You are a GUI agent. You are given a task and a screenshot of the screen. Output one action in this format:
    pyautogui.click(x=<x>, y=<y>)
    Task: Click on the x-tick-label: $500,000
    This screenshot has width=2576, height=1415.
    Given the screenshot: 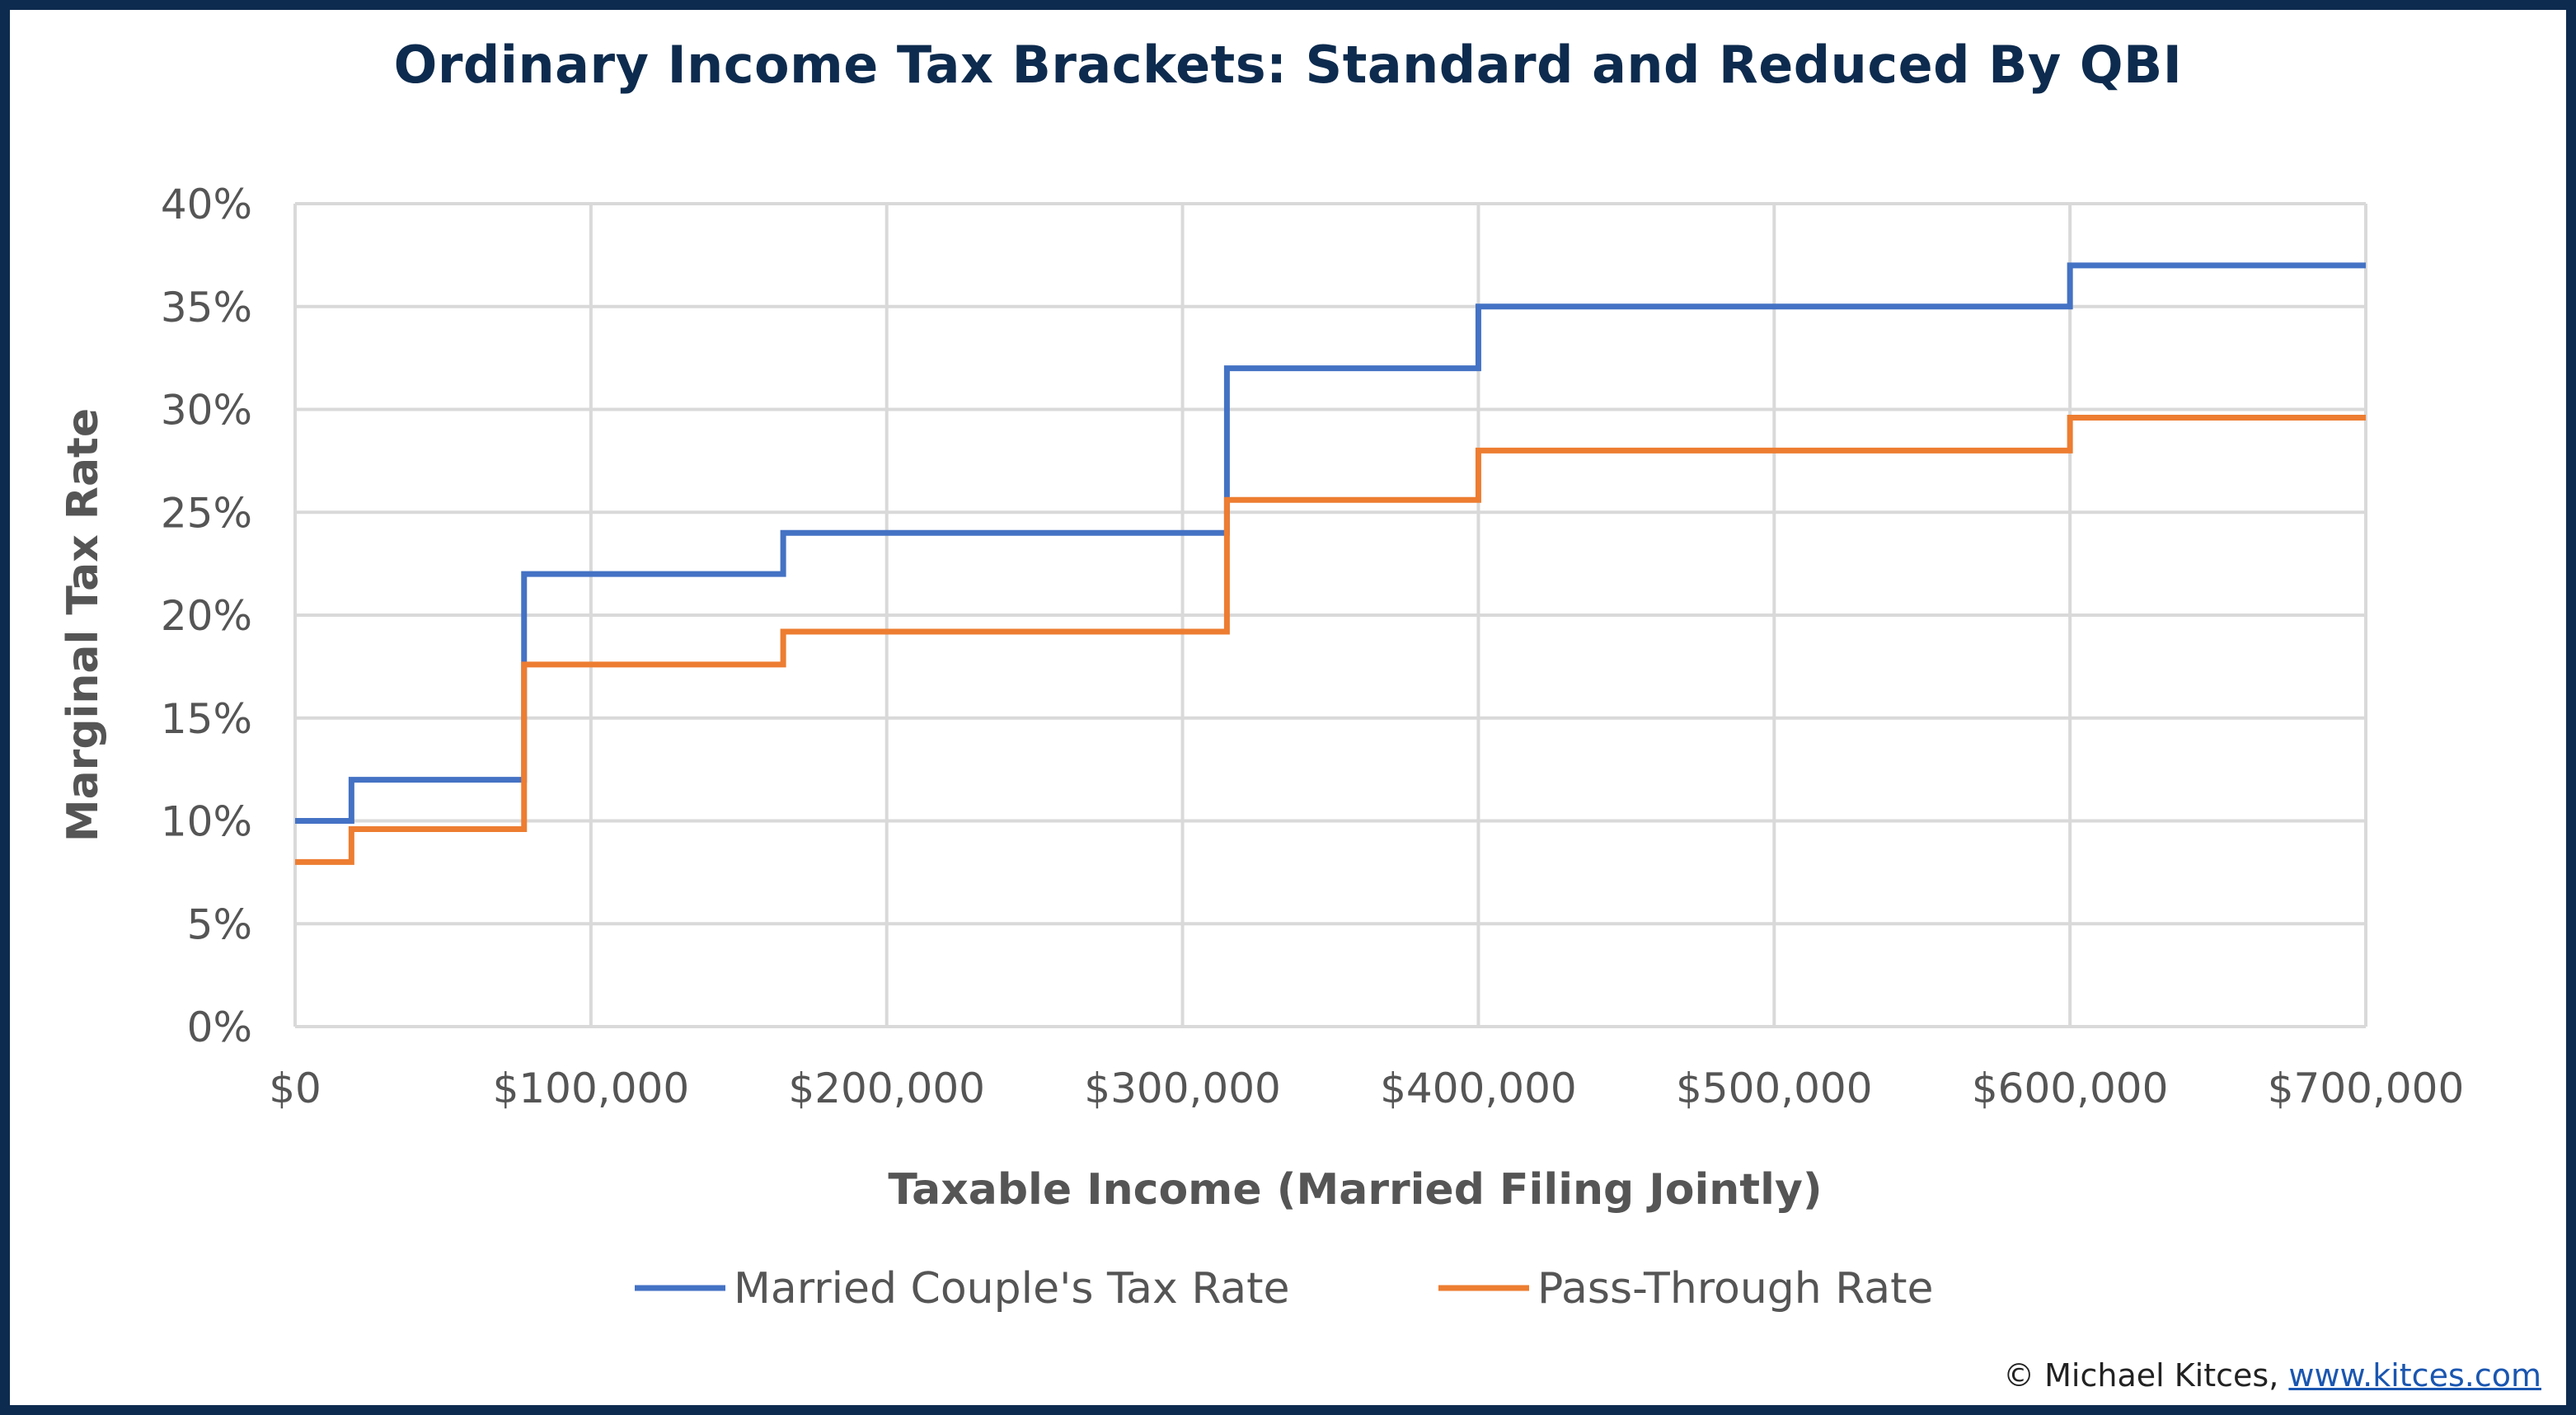 What is the action you would take?
    pyautogui.click(x=1775, y=1088)
    